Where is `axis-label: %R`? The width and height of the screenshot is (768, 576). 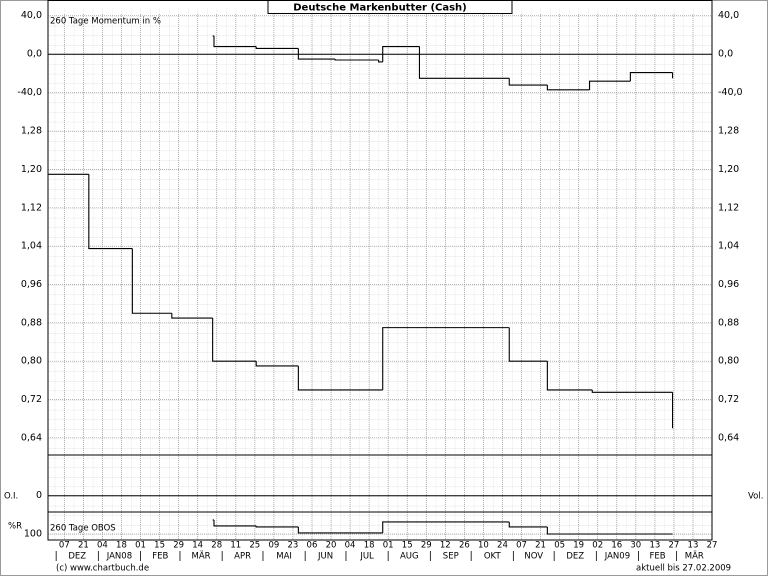
axis-label: %R is located at coordinates (15, 527).